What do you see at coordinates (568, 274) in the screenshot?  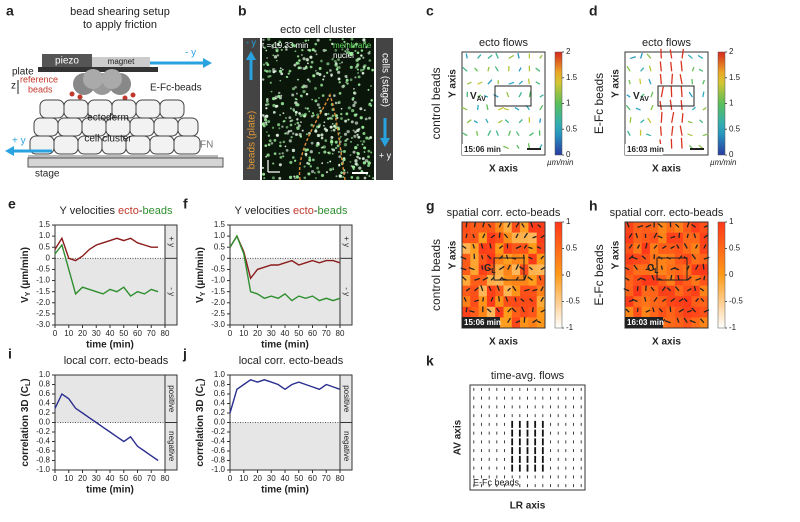 I see `colorbar-tick-label: 0` at bounding box center [568, 274].